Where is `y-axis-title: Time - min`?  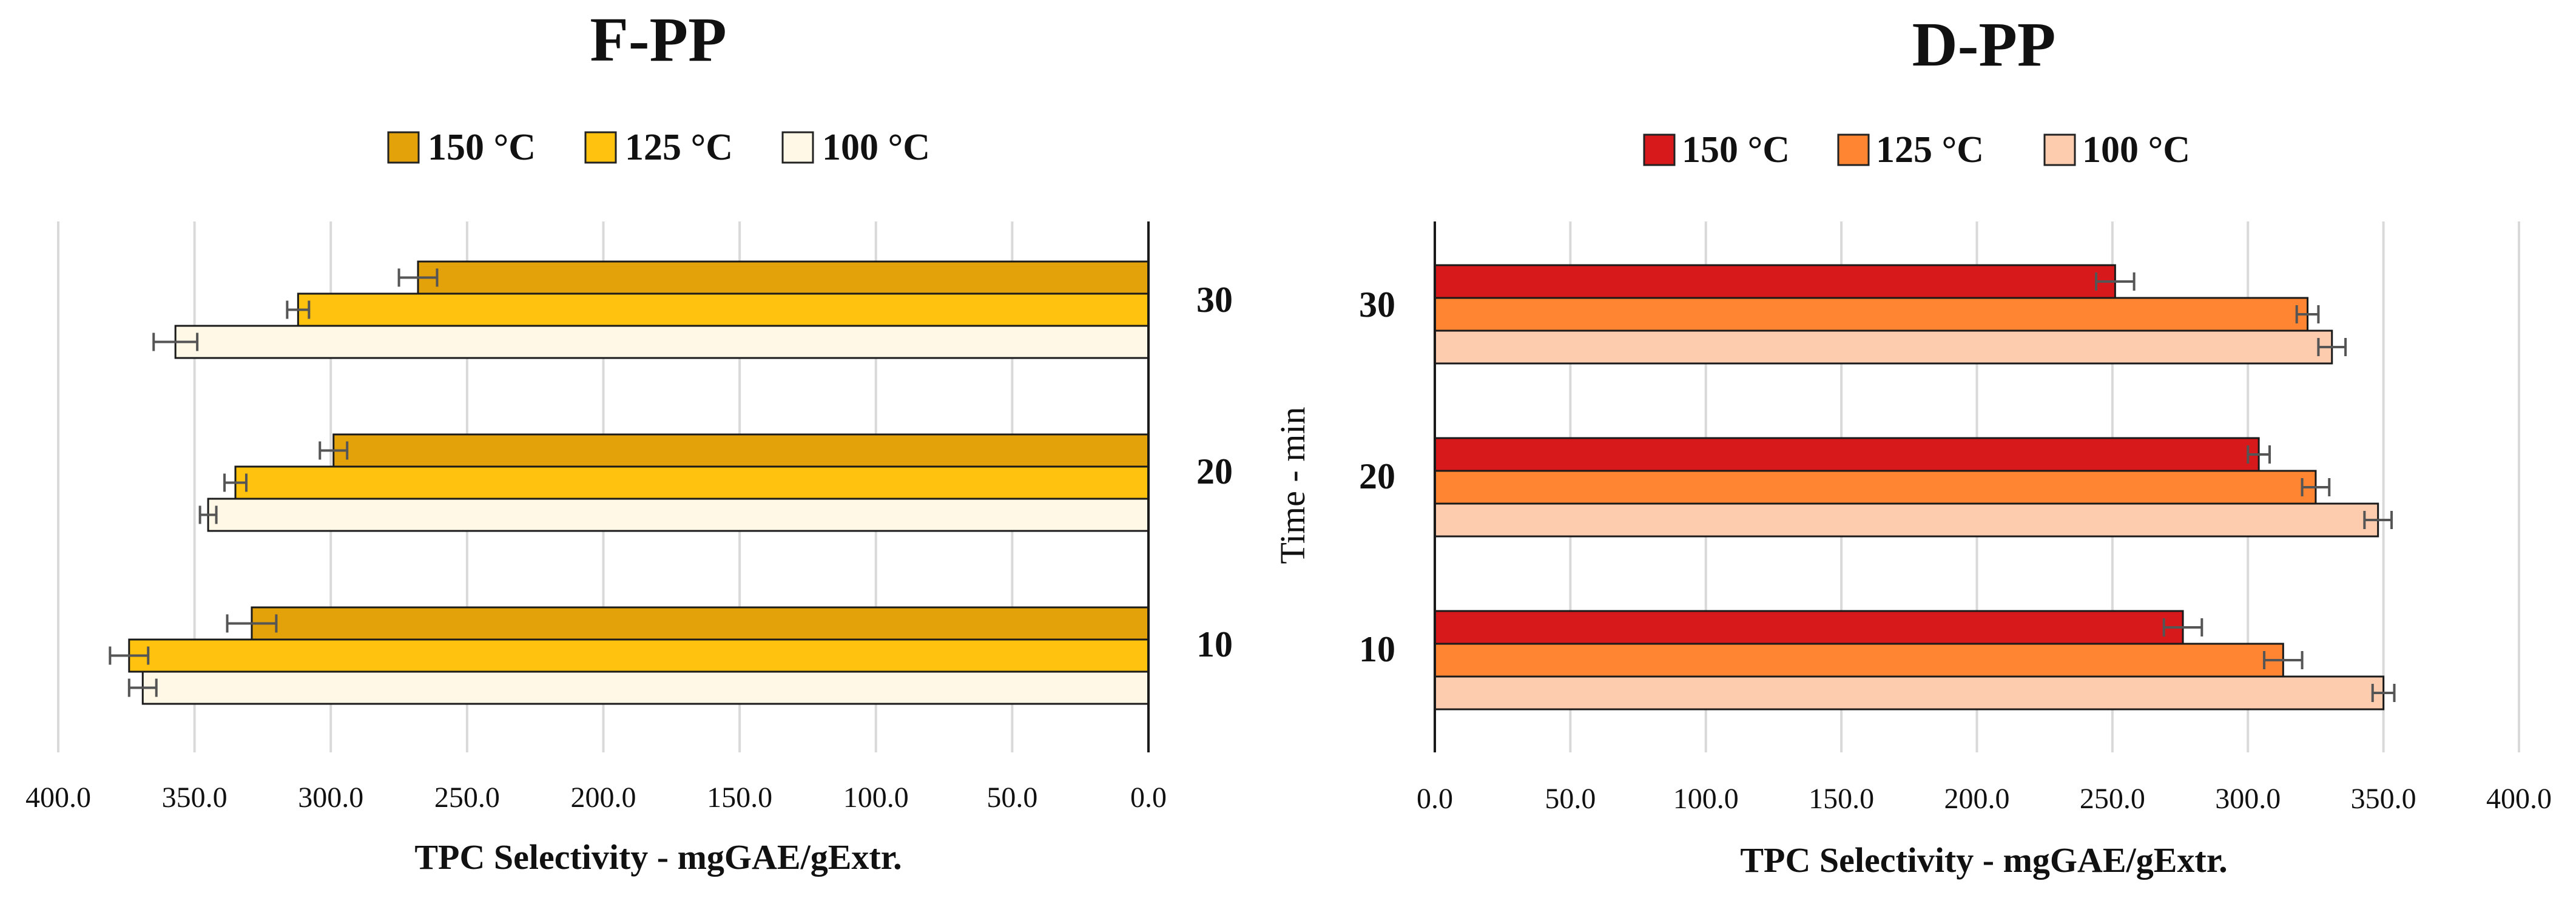 y-axis-title: Time - min is located at coordinates (1292, 485).